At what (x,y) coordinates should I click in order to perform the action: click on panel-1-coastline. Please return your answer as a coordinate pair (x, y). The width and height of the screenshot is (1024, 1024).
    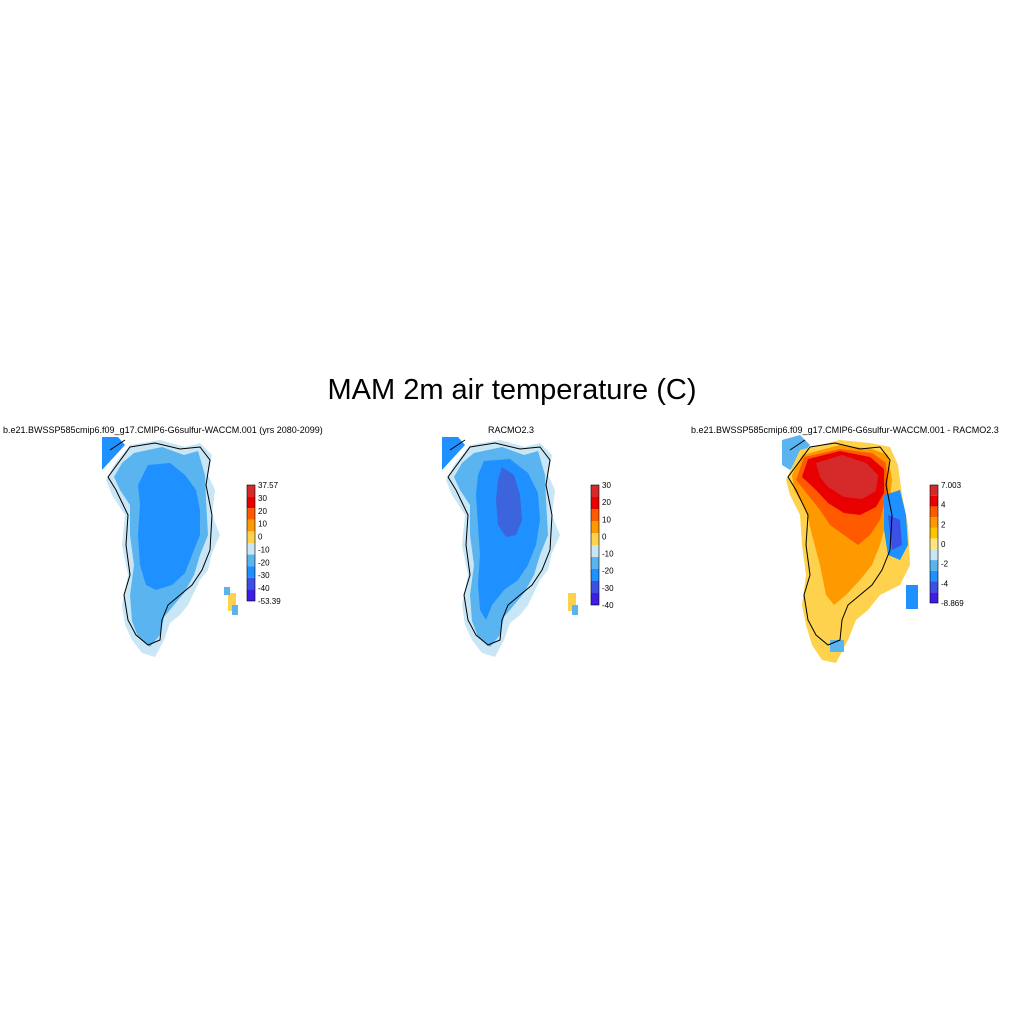
    Looking at the image, I should click on (160, 542).